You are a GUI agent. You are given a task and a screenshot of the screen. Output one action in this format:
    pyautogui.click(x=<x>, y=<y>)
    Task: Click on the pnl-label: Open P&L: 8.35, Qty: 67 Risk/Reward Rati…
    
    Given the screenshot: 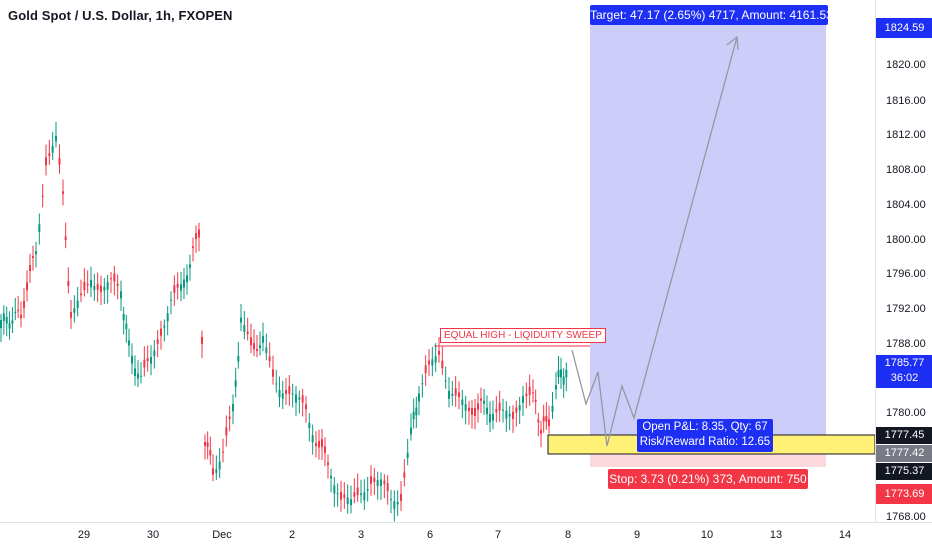 What is the action you would take?
    pyautogui.click(x=705, y=435)
    